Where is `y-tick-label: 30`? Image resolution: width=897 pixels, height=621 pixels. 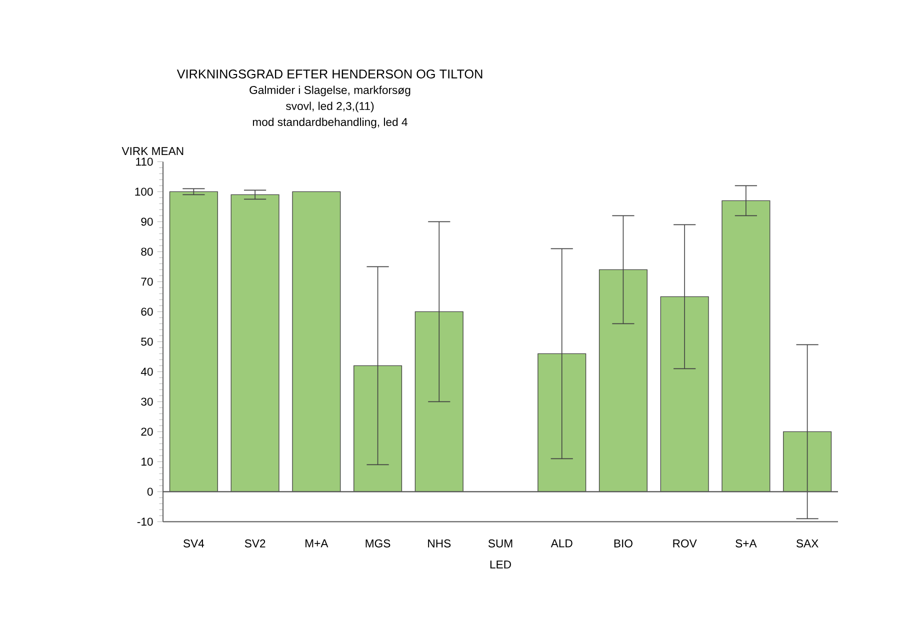 y-tick-label: 30 is located at coordinates (147, 402).